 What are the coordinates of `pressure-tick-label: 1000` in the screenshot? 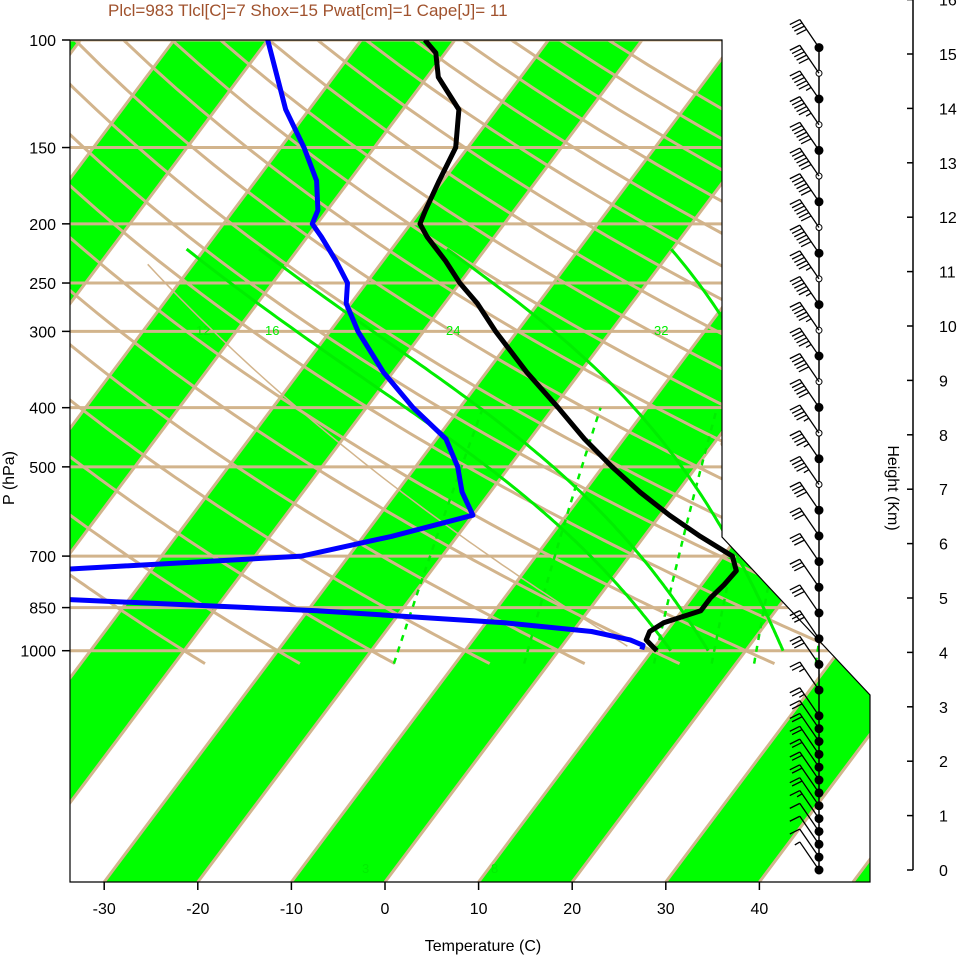 It's located at (38, 652).